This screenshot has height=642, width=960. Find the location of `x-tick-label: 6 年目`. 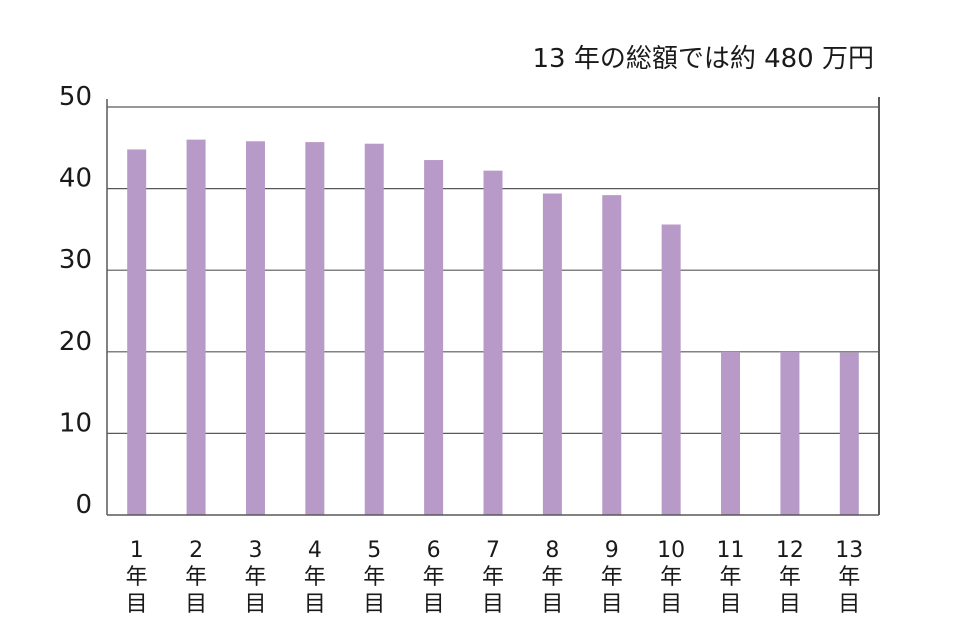

x-tick-label: 6 年目 is located at coordinates (434, 577).